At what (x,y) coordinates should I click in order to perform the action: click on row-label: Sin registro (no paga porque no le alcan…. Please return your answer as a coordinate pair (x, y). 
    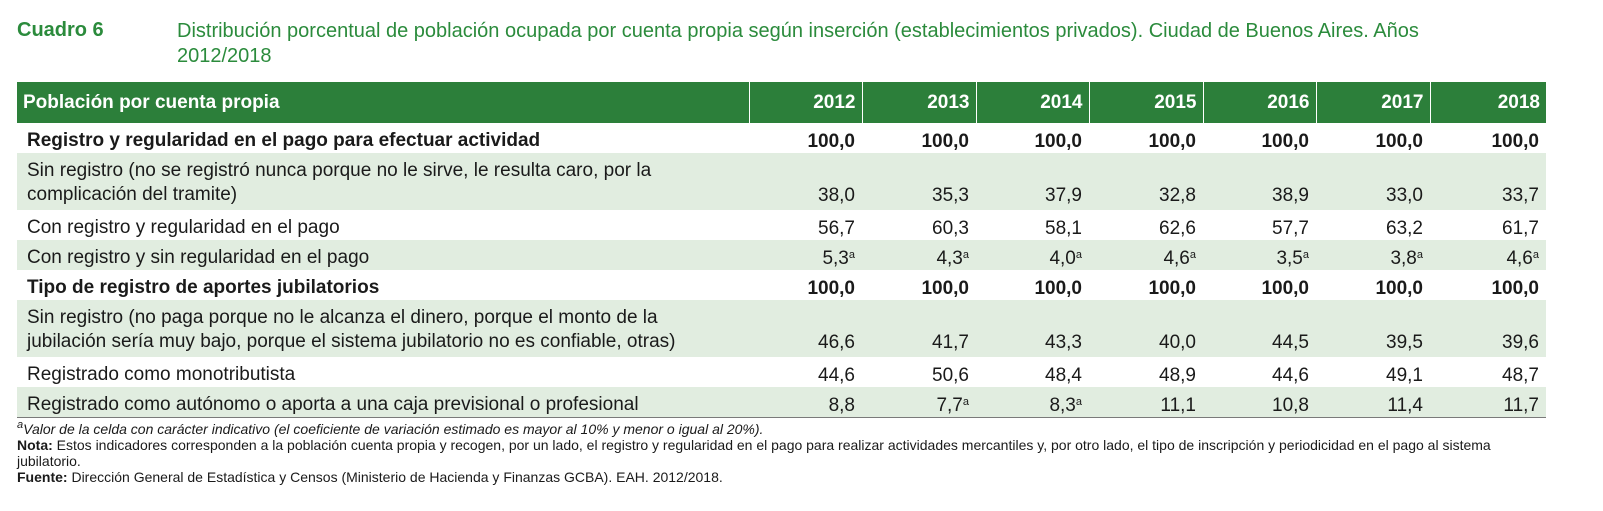
    Looking at the image, I should click on (383, 328).